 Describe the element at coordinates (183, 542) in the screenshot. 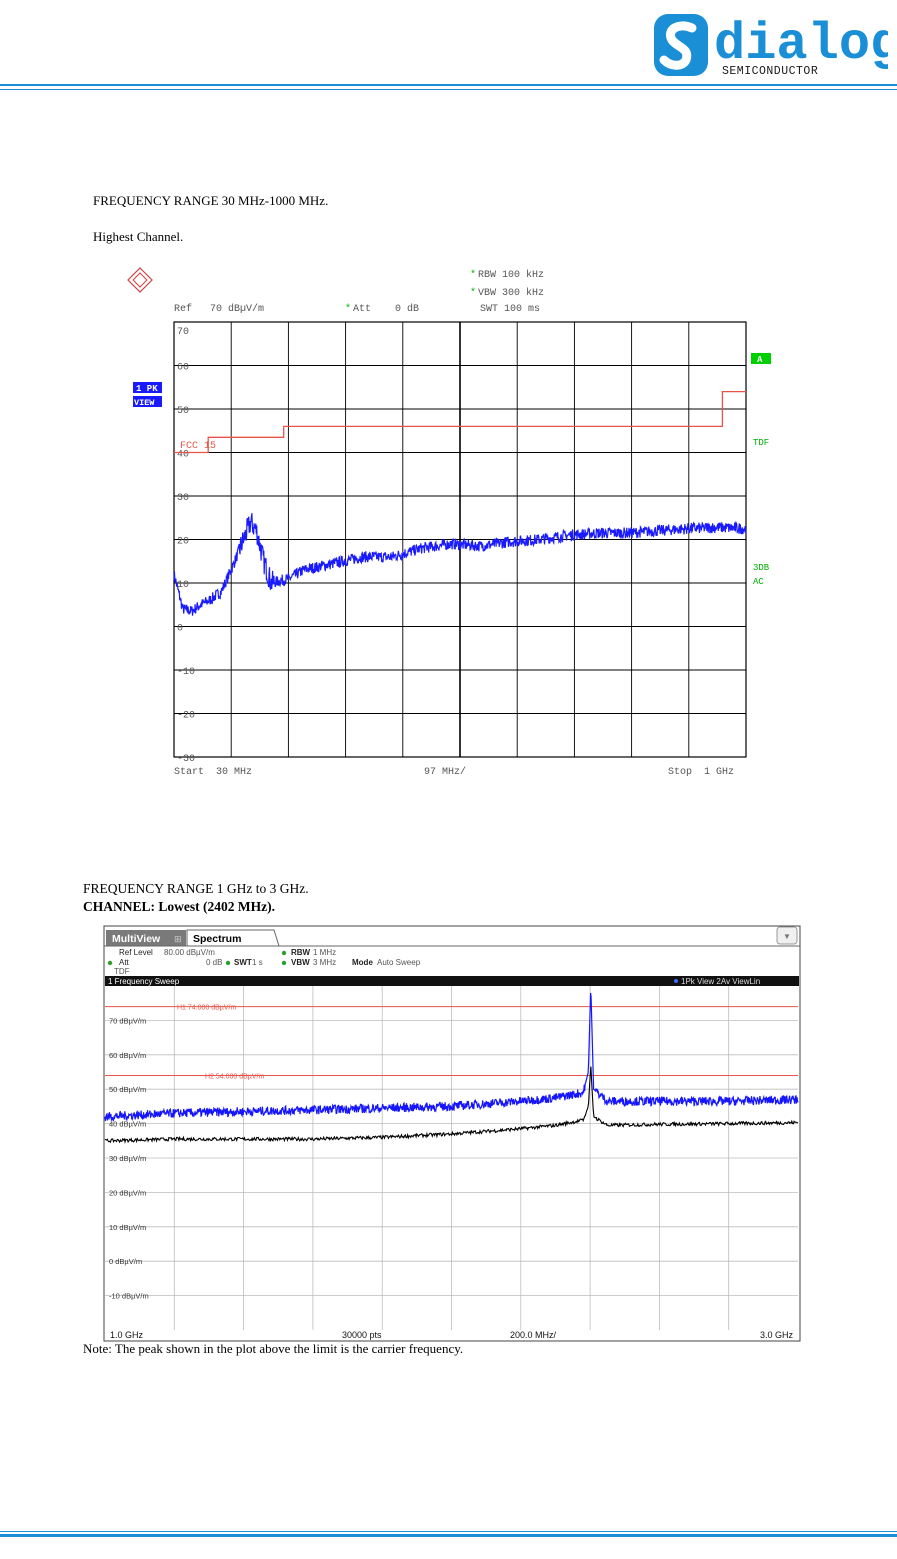

I see `y-tick-label: 20` at that location.